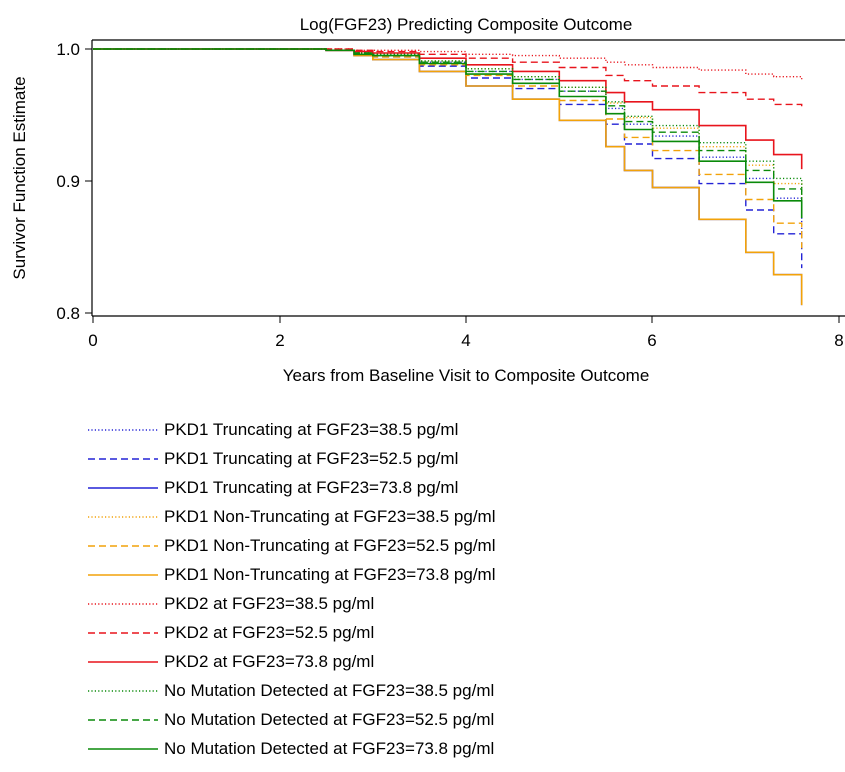  I want to click on legend-label: PKD1 Truncating at FGF23=38.5 pg/ml, so click(311, 429).